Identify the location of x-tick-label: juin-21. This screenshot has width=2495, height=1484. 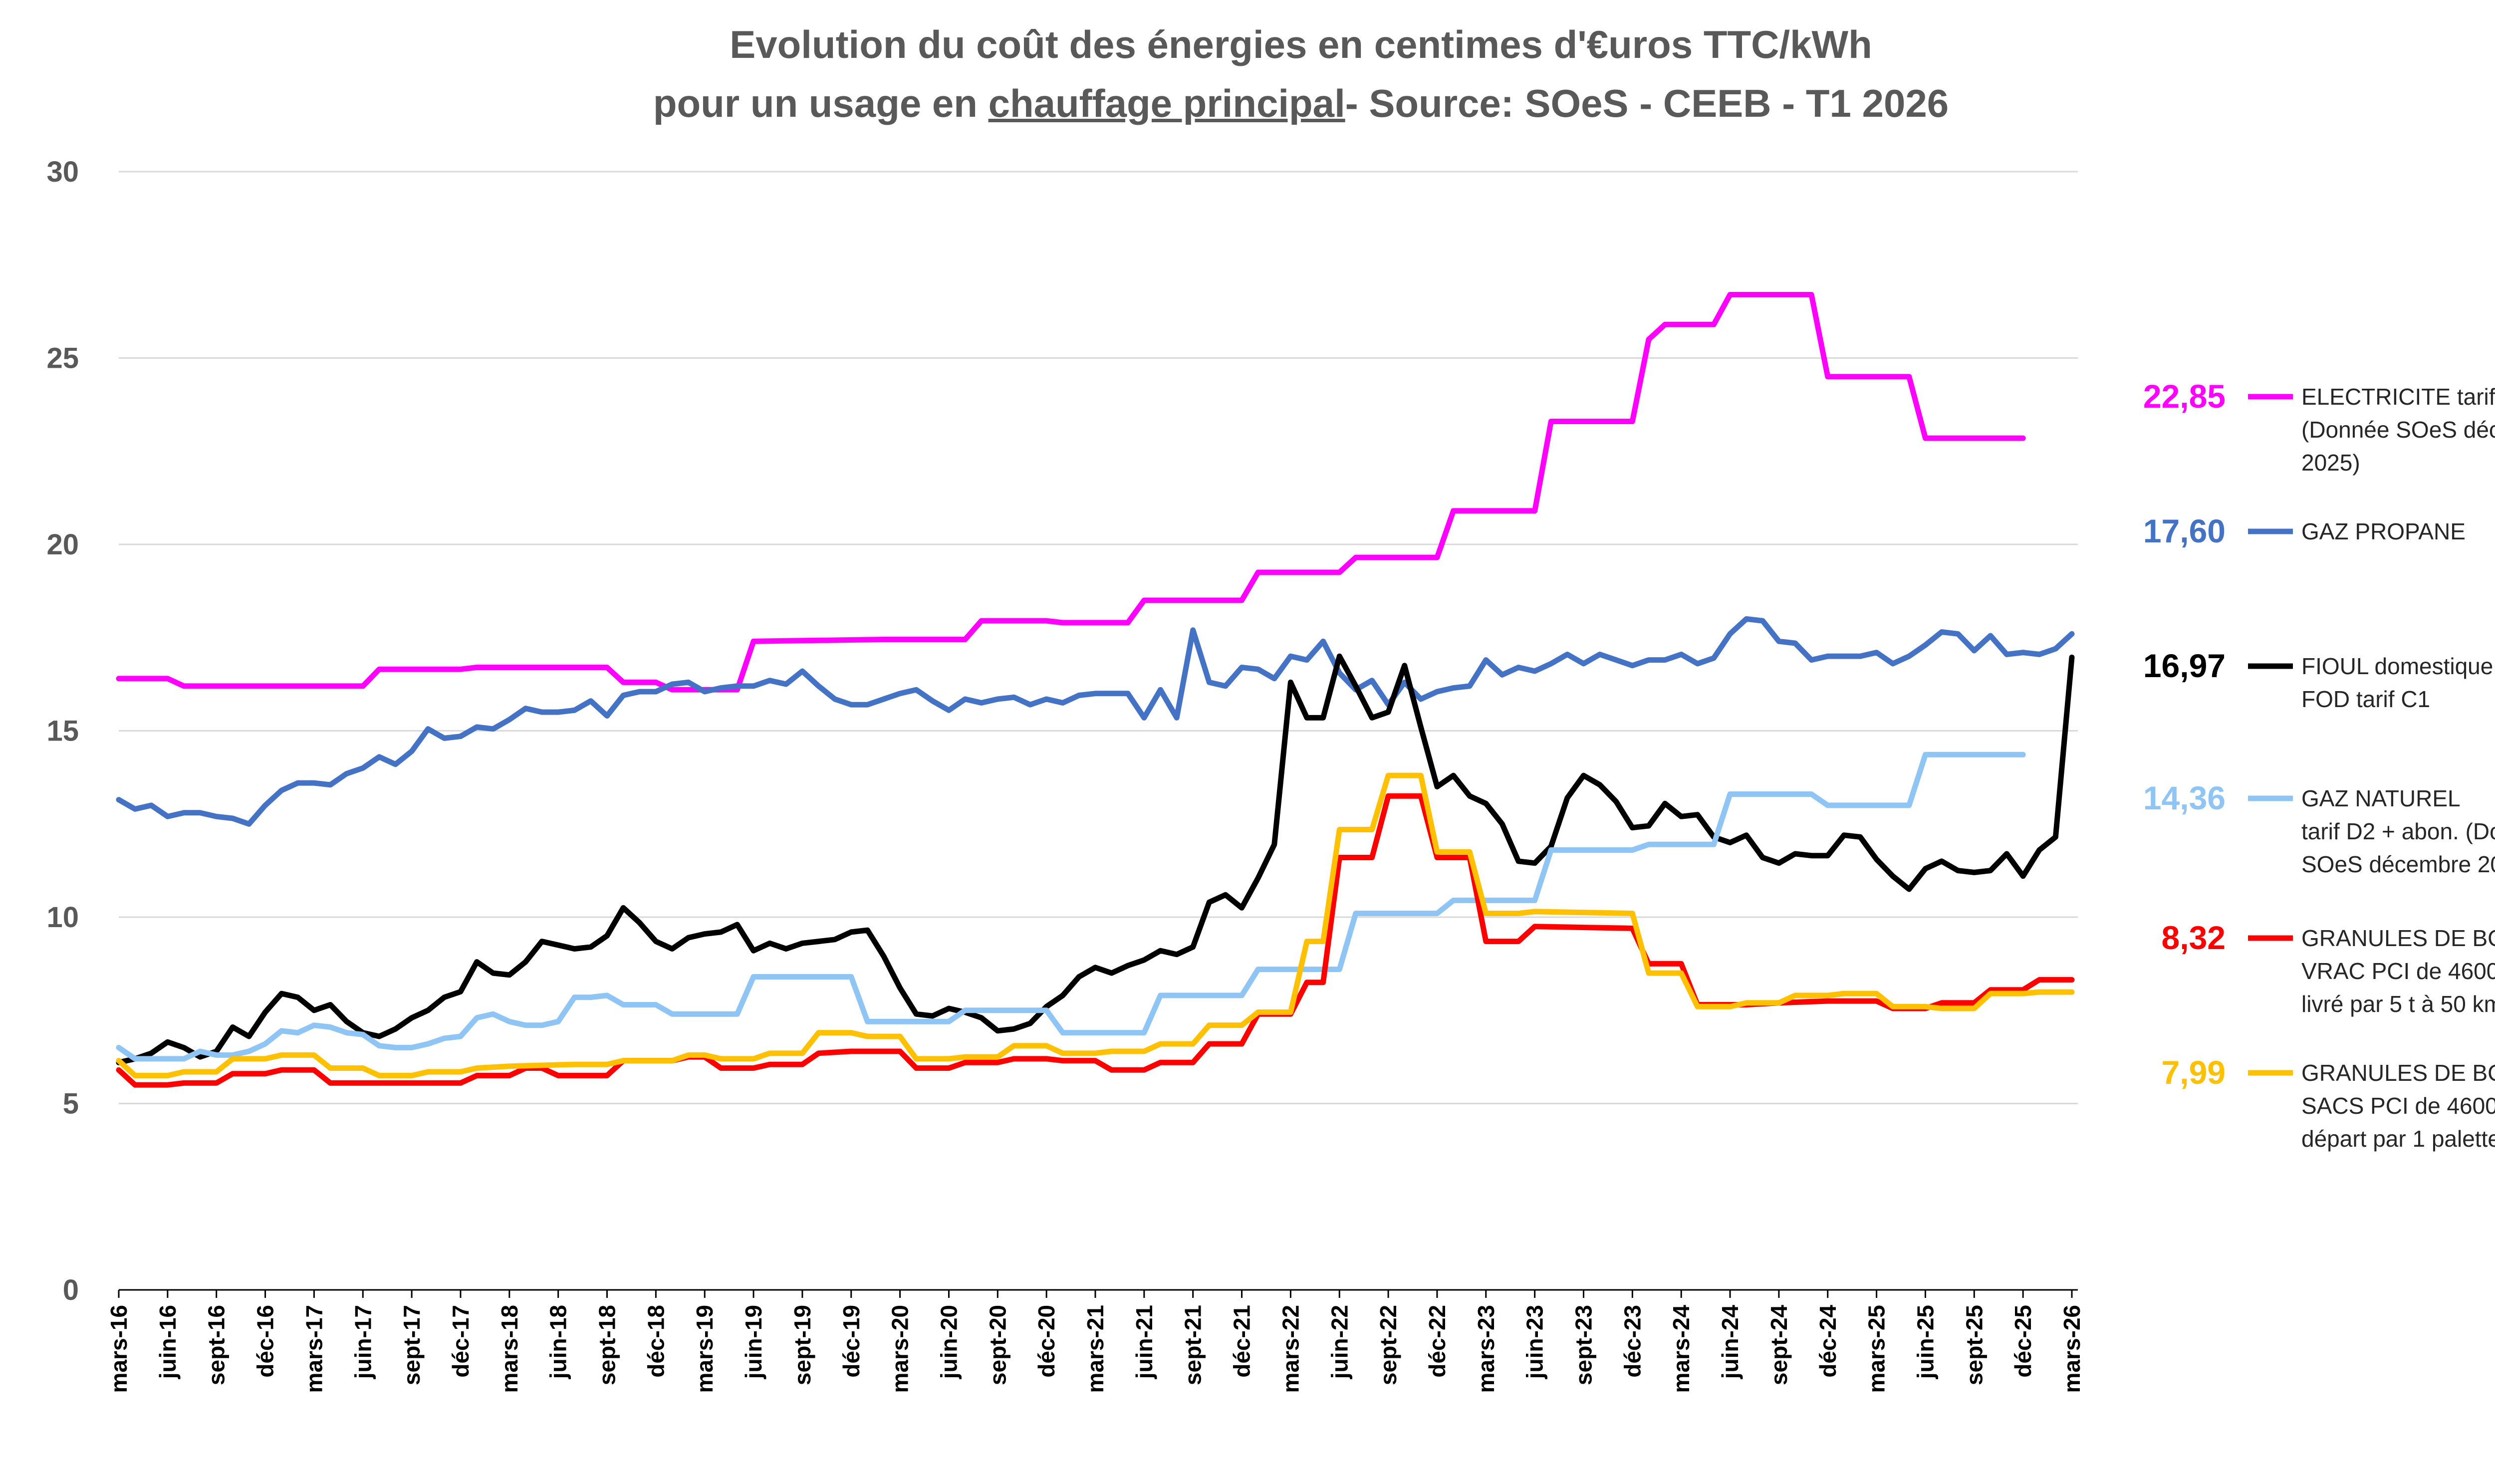
(1144, 1342).